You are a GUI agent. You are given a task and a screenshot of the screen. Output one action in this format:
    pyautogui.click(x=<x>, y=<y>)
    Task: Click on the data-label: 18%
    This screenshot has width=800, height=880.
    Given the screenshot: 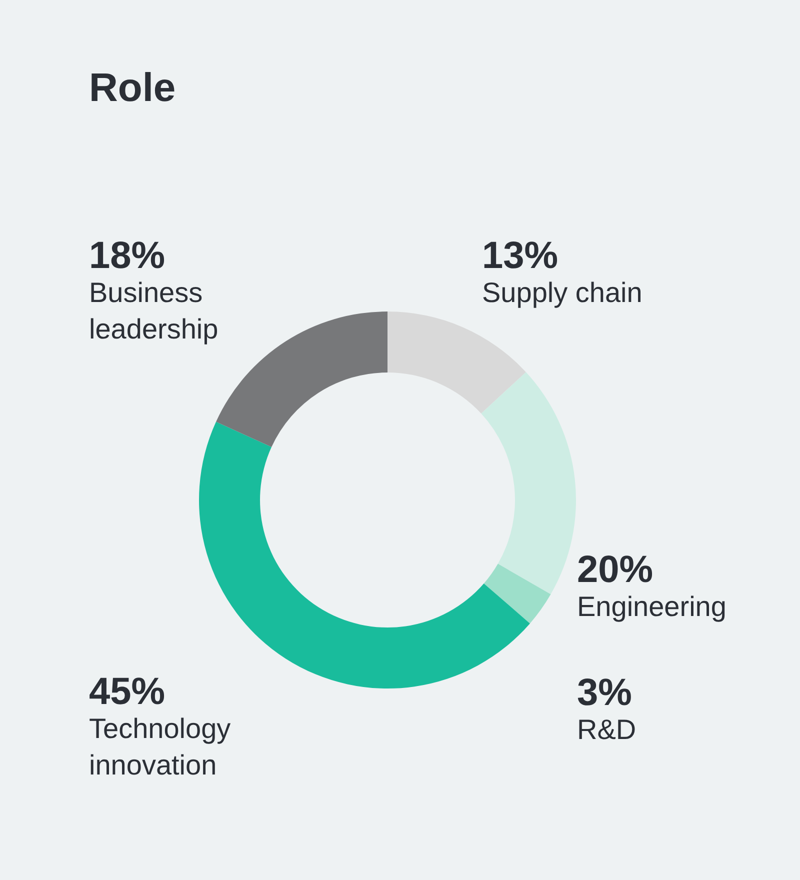 What is the action you would take?
    pyautogui.click(x=127, y=256)
    